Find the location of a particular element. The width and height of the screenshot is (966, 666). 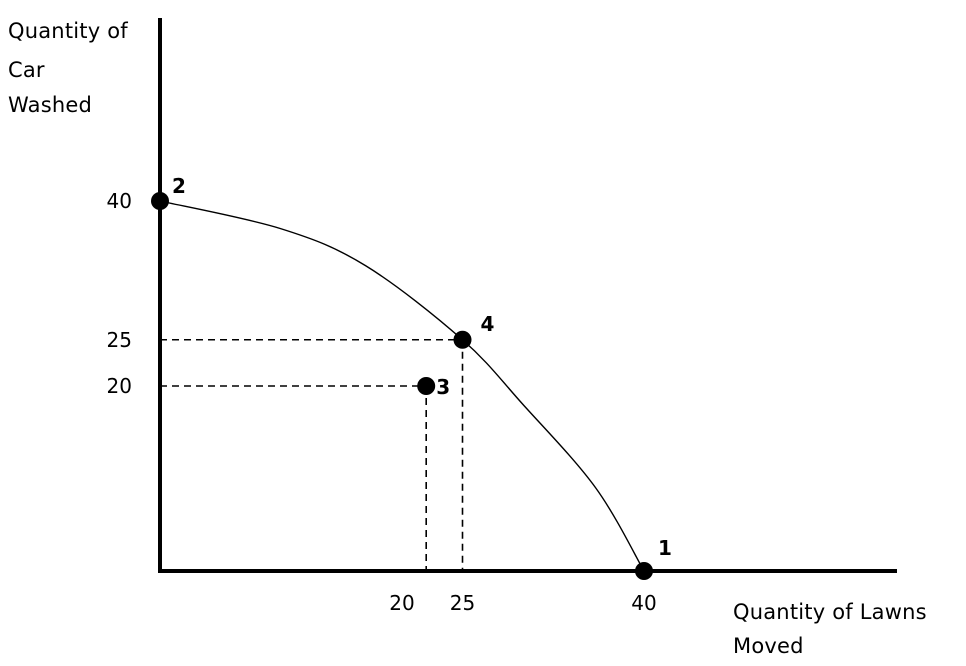

y-axis-title-line-3: Washed is located at coordinates (50, 105).